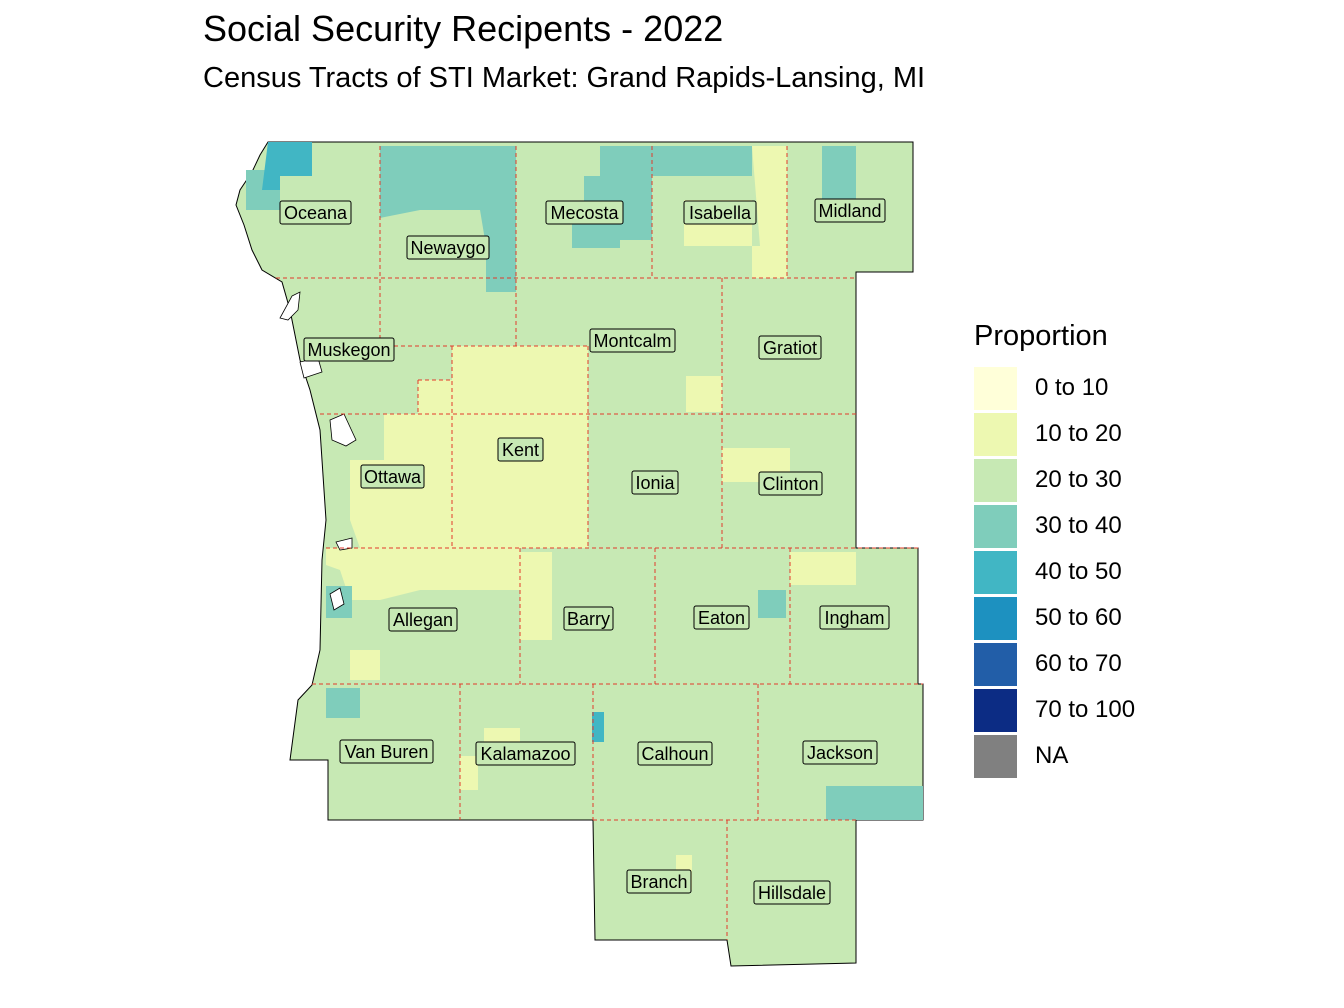  Describe the element at coordinates (1078, 525) in the screenshot. I see `legend-label: 30 to 40` at that location.